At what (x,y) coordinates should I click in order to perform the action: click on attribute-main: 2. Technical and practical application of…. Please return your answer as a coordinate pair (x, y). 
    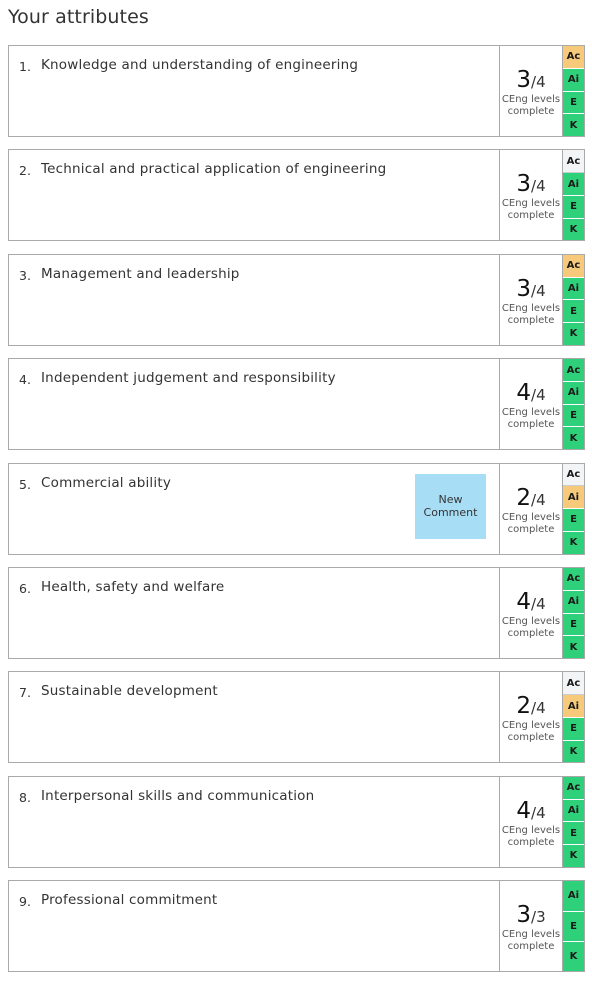
    Looking at the image, I should click on (254, 195).